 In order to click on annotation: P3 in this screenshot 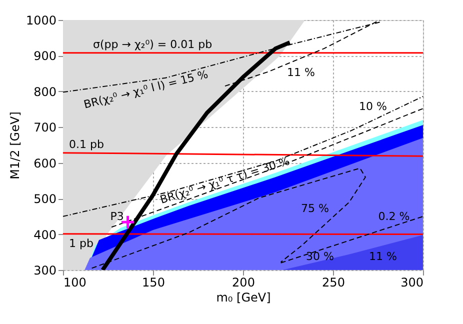, I will do `click(117, 216)`.